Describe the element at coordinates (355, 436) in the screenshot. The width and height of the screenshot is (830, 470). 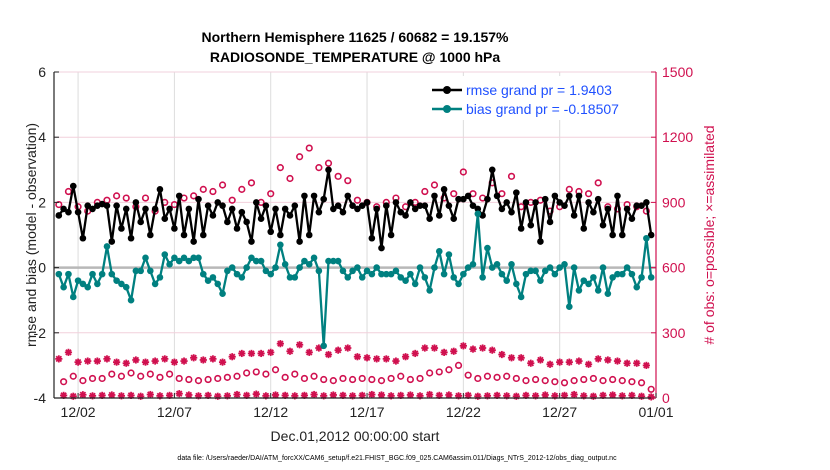
I see `x-axis-label: Dec.01,2012 00:00:00 start` at that location.